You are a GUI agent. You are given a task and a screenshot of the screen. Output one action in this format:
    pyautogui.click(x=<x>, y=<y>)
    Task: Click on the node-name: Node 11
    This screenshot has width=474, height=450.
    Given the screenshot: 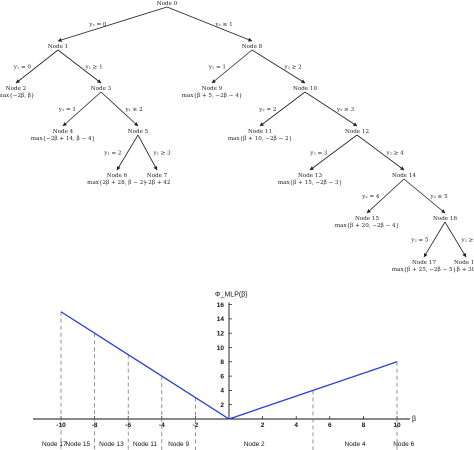 What is the action you would take?
    pyautogui.click(x=260, y=132)
    